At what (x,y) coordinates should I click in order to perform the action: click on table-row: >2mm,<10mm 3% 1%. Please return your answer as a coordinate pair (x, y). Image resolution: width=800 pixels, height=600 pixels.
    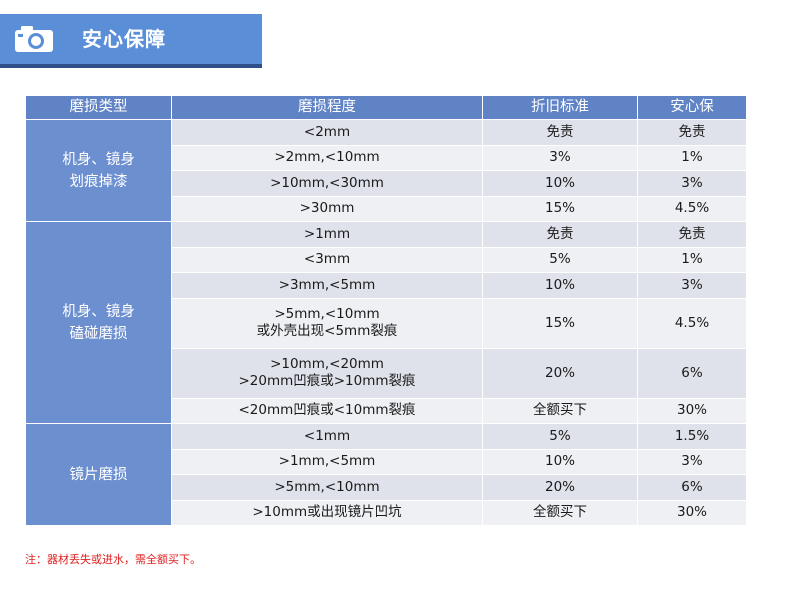
    Looking at the image, I should click on (386, 157).